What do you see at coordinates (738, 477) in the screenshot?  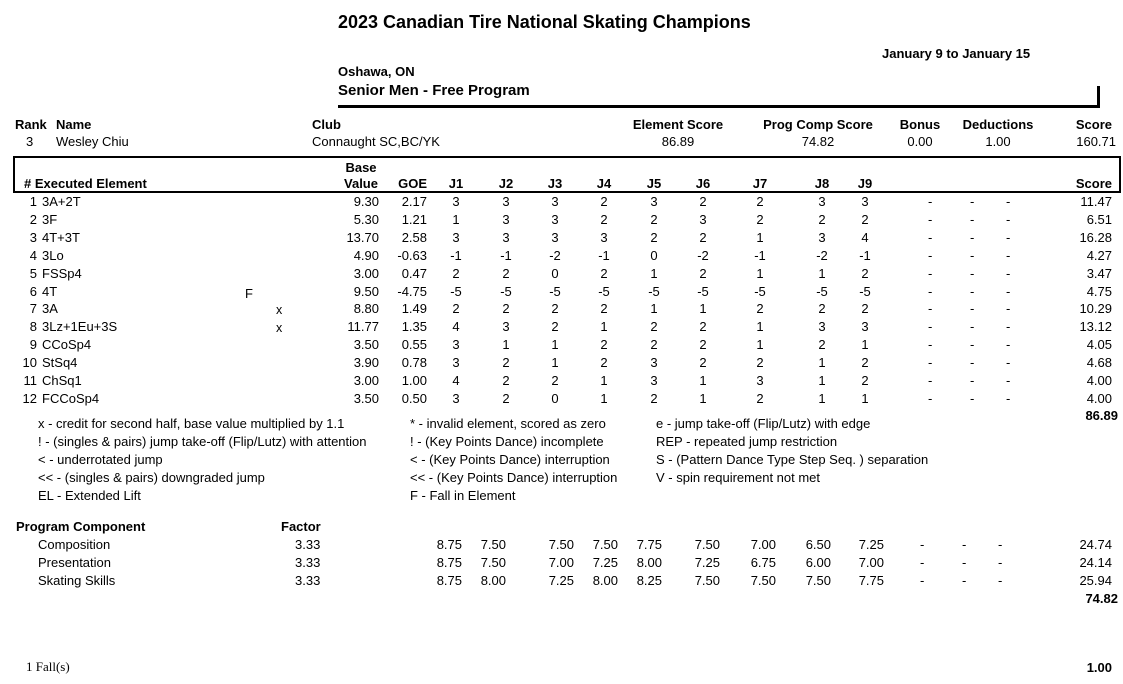 I see `legend-item: V - spin requirement not met` at bounding box center [738, 477].